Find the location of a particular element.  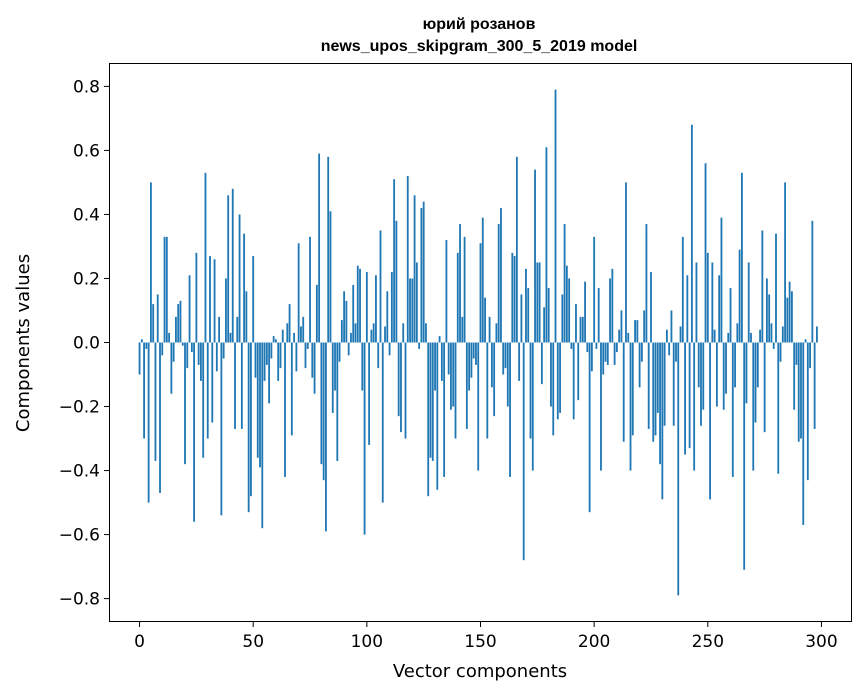

y-tick-label: 0.8 is located at coordinates (86, 87).